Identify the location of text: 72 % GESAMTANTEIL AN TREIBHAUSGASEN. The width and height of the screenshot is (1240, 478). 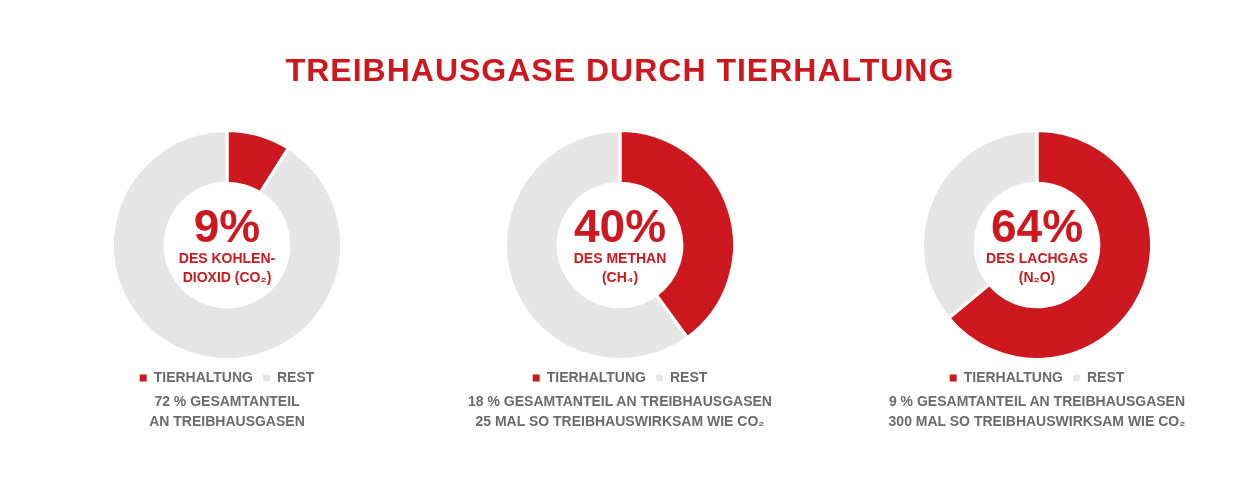
(227, 411).